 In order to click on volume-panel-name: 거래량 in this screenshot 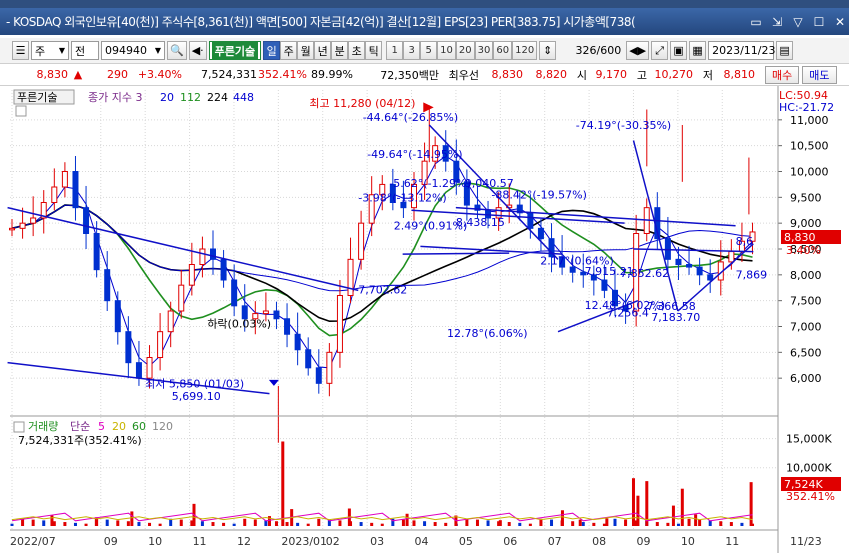, I will do `click(43, 426)`.